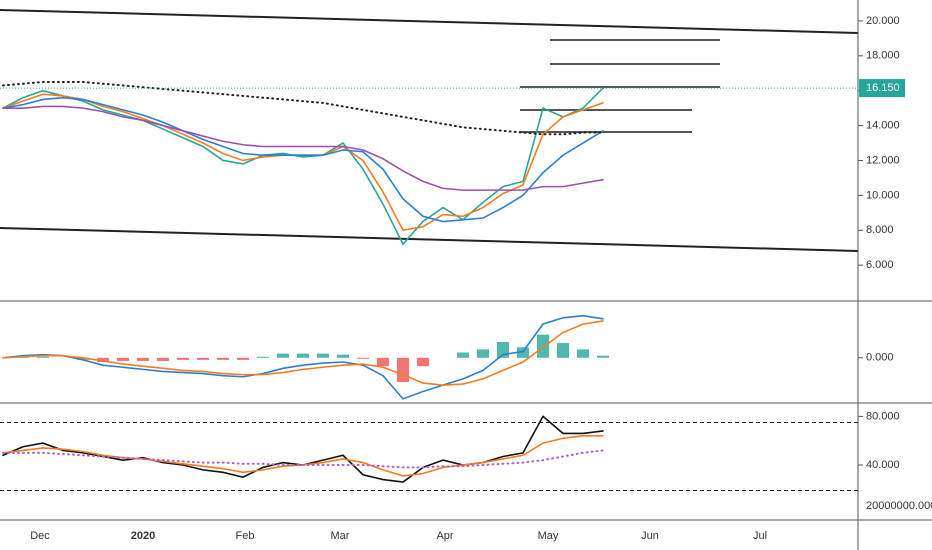 Image resolution: width=932 pixels, height=550 pixels. What do you see at coordinates (880, 230) in the screenshot?
I see `y-tick-label: 8.000` at bounding box center [880, 230].